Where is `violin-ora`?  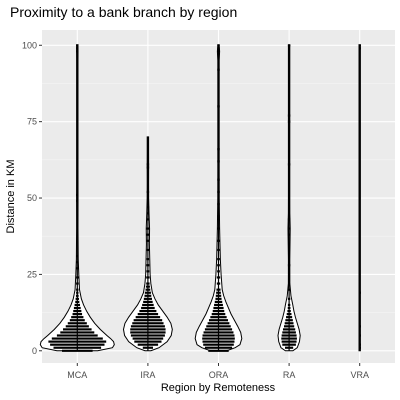
violin-ora is located at coordinates (218, 198).